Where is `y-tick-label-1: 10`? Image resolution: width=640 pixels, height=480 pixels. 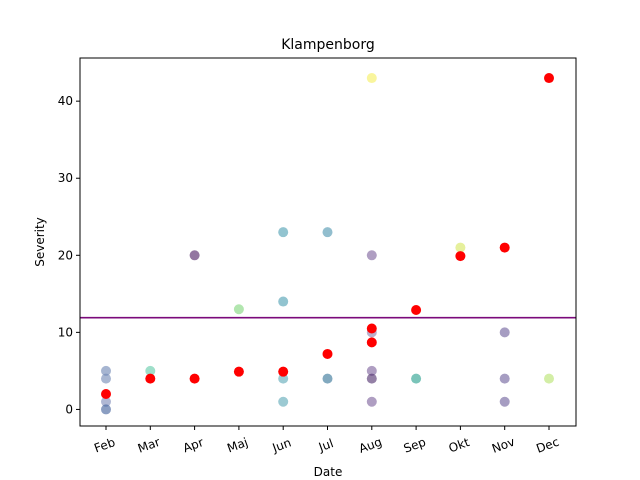 y-tick-label-1: 10 is located at coordinates (65, 332).